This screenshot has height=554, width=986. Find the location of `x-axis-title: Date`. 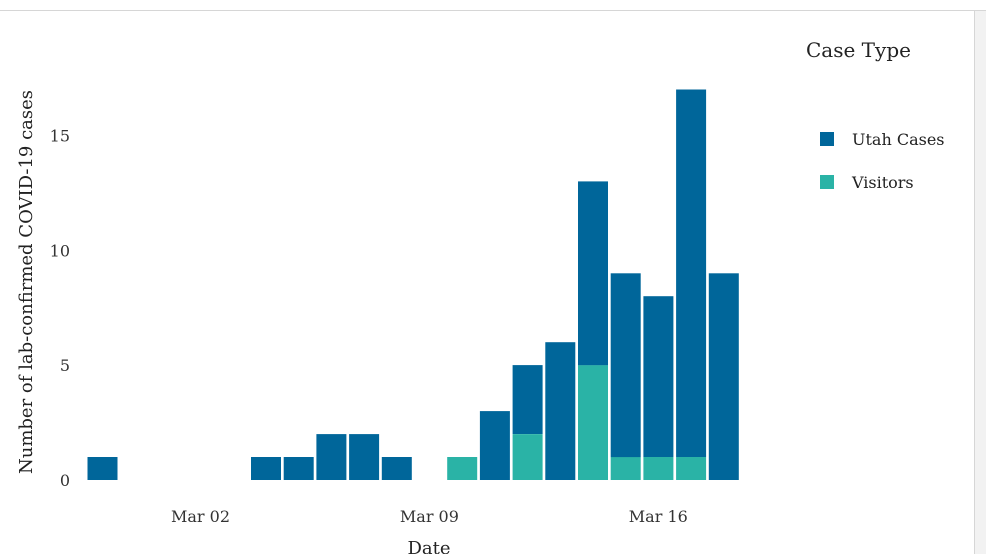

x-axis-title: Date is located at coordinates (428, 546).